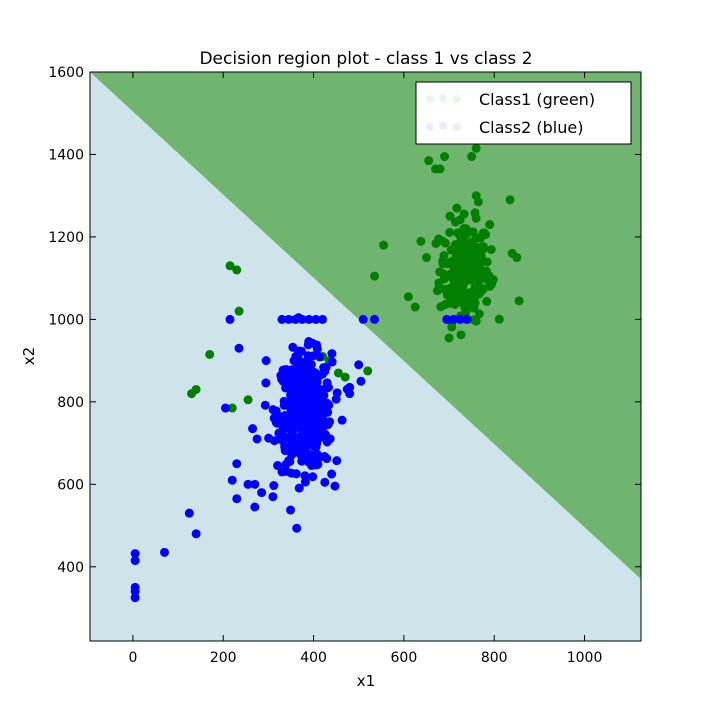 This screenshot has height=712, width=712. I want to click on x-tick-label: 600, so click(404, 658).